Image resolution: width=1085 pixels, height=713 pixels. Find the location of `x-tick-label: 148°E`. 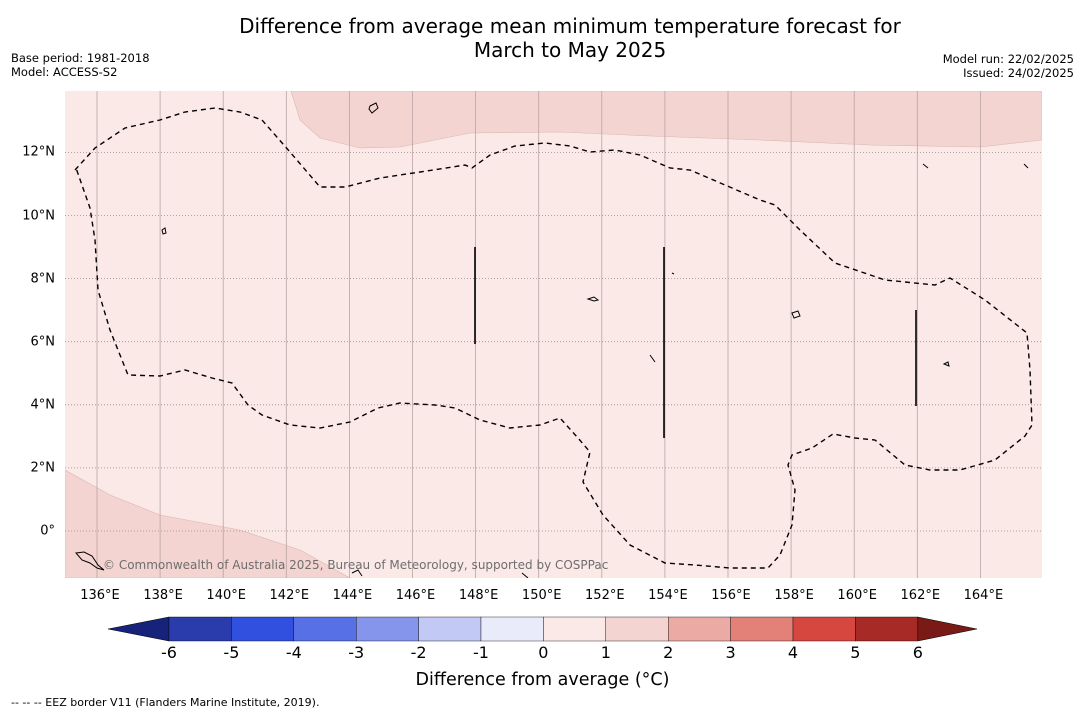

x-tick-label: 148°E is located at coordinates (478, 595).